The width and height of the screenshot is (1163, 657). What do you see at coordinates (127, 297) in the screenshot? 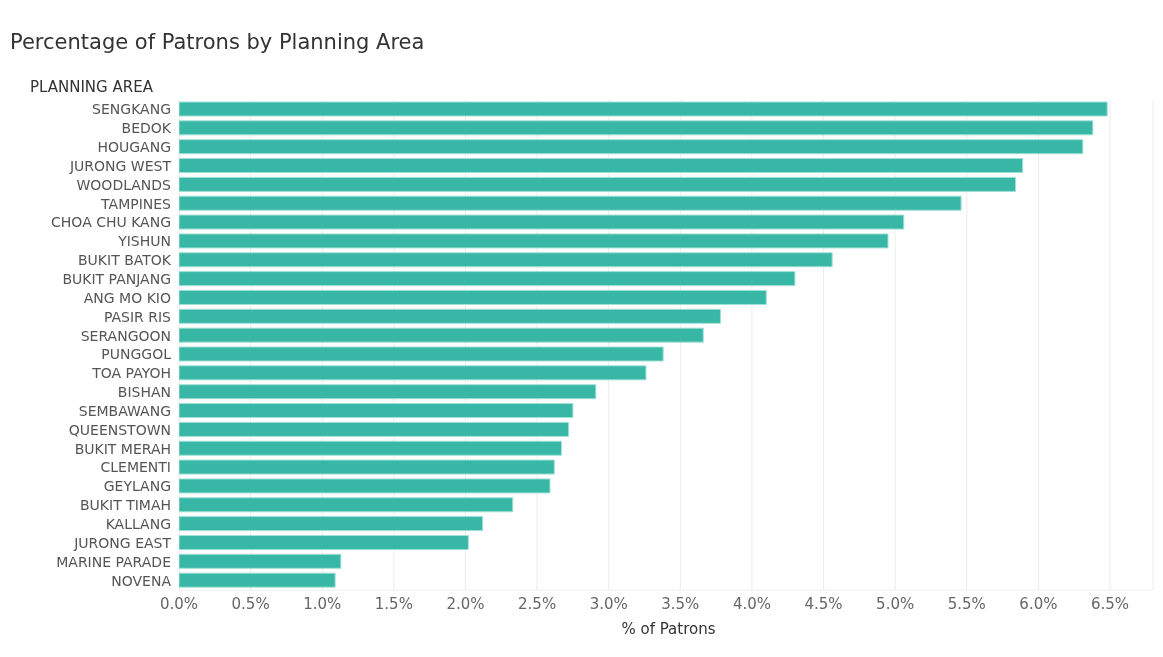
I see `y-tick-label: ANG MO KIO` at bounding box center [127, 297].